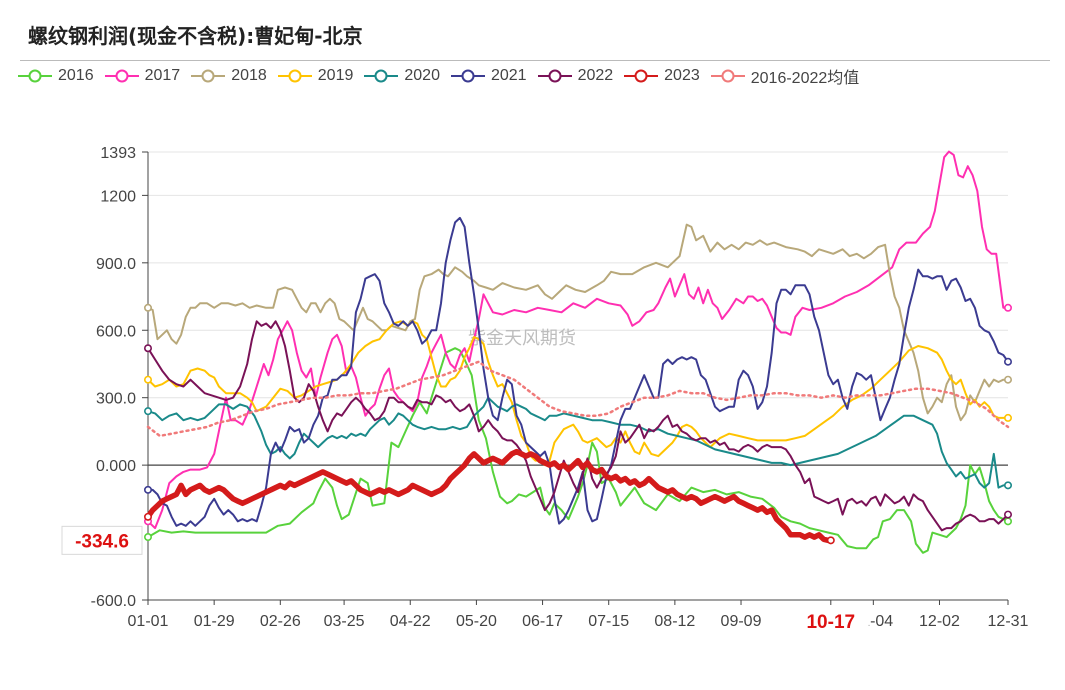 This screenshot has height=690, width=1065. Describe the element at coordinates (939, 621) in the screenshot. I see `x-tick-label: 12-02` at that location.